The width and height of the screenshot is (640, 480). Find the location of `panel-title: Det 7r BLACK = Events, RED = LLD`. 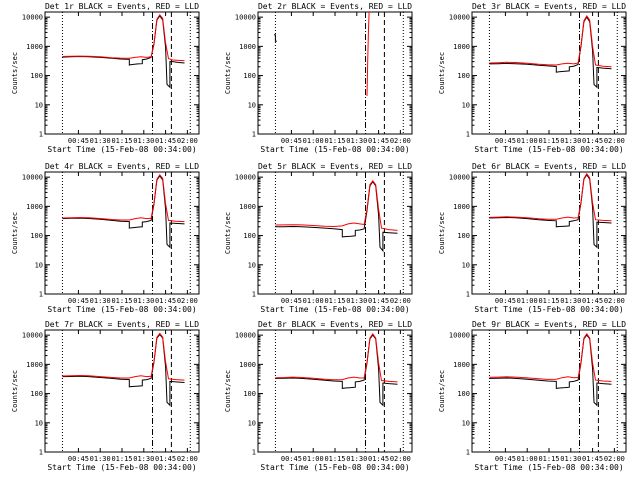

panel-title: Det 7r BLACK = Events, RED = LLD is located at coordinates (122, 324).